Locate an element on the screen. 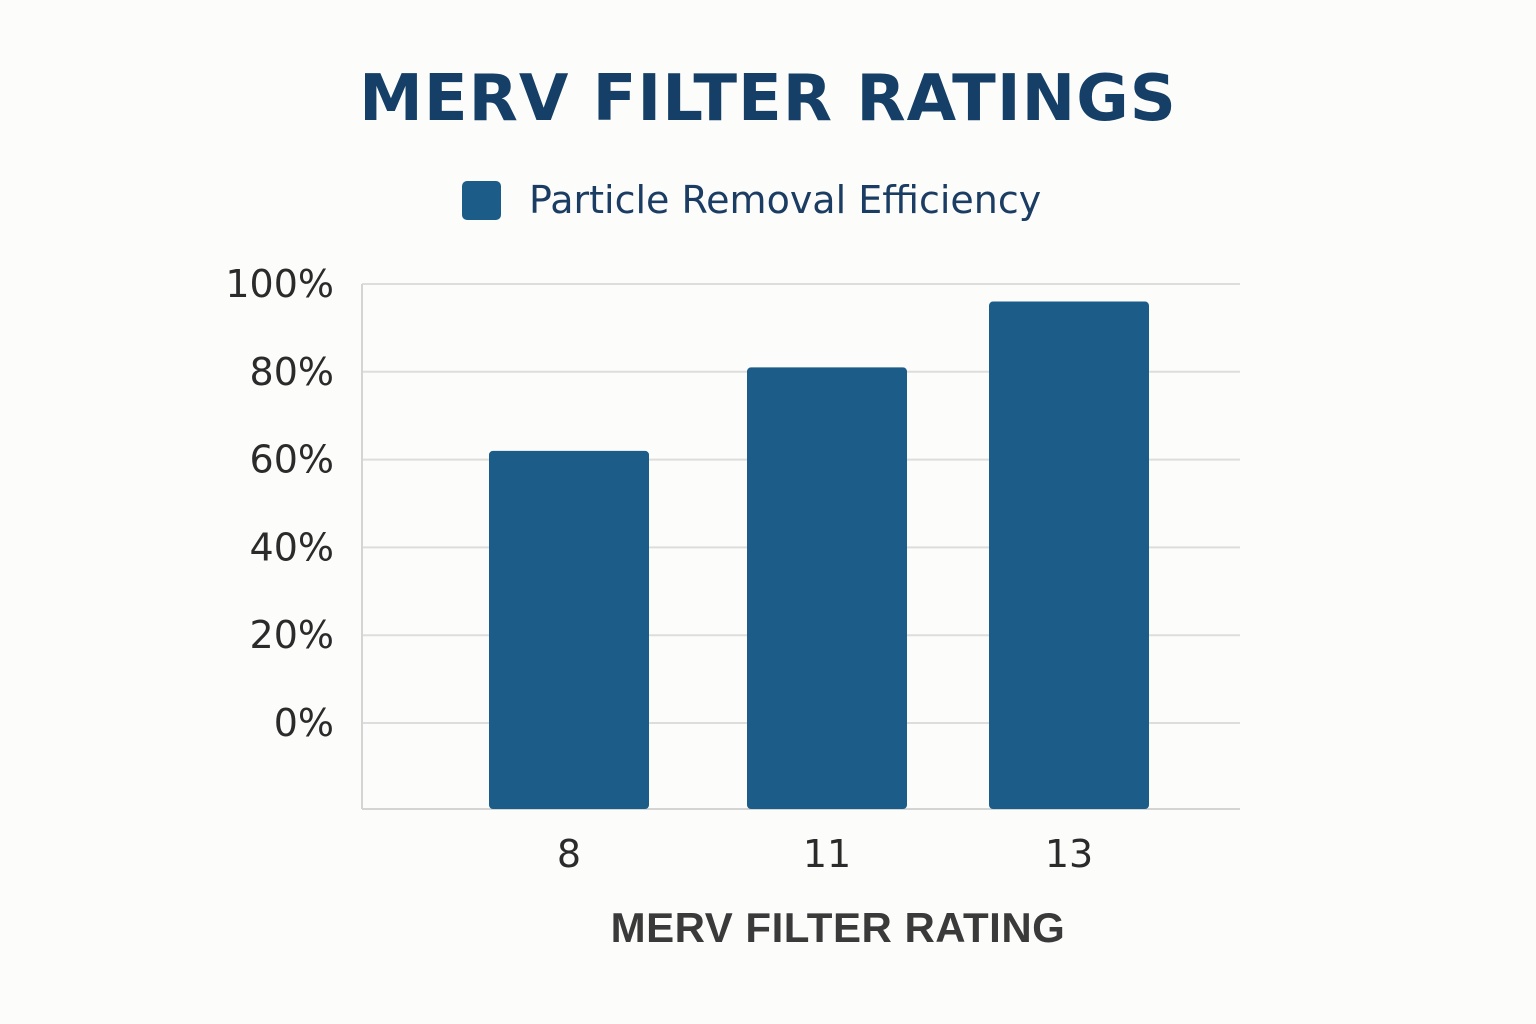 Image resolution: width=1536 pixels, height=1024 pixels. legend-label: Particle Removal Efficiency is located at coordinates (785, 200).